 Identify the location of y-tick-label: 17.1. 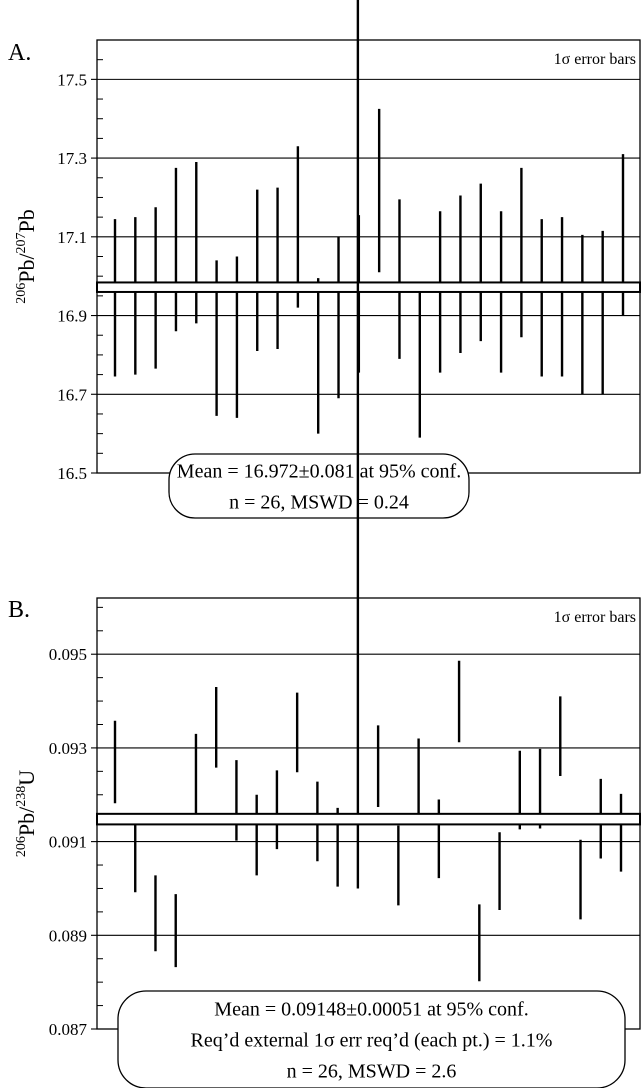
(72, 237).